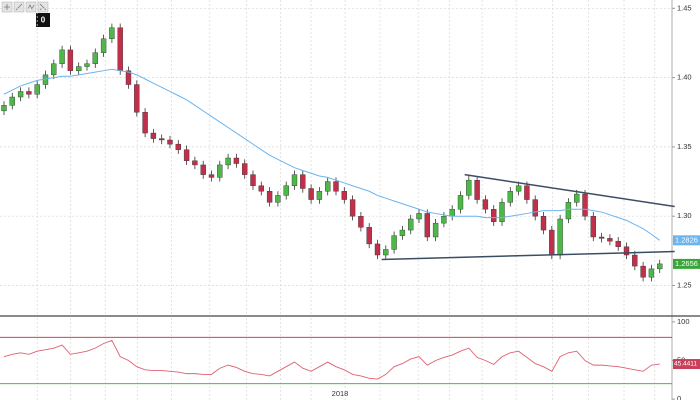 Image resolution: width=700 pixels, height=400 pixels. I want to click on last-value-label: 1.2656, so click(686, 263).